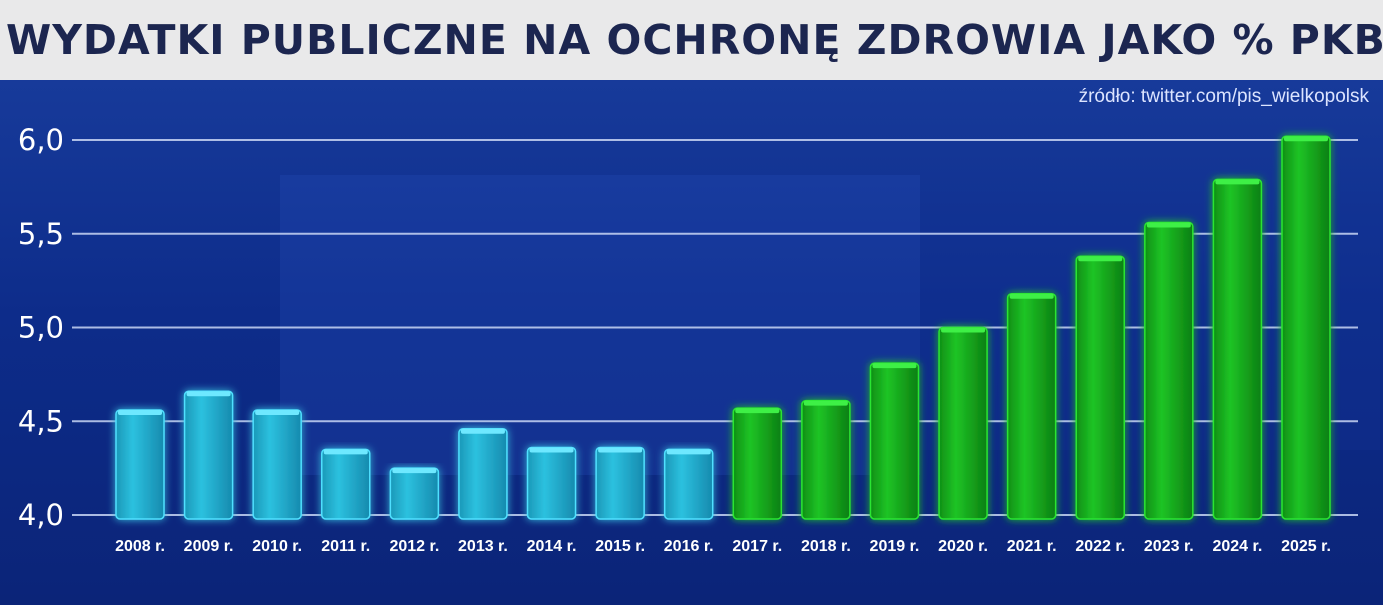  What do you see at coordinates (277, 546) in the screenshot?
I see `x-tick-label: 2010 r.` at bounding box center [277, 546].